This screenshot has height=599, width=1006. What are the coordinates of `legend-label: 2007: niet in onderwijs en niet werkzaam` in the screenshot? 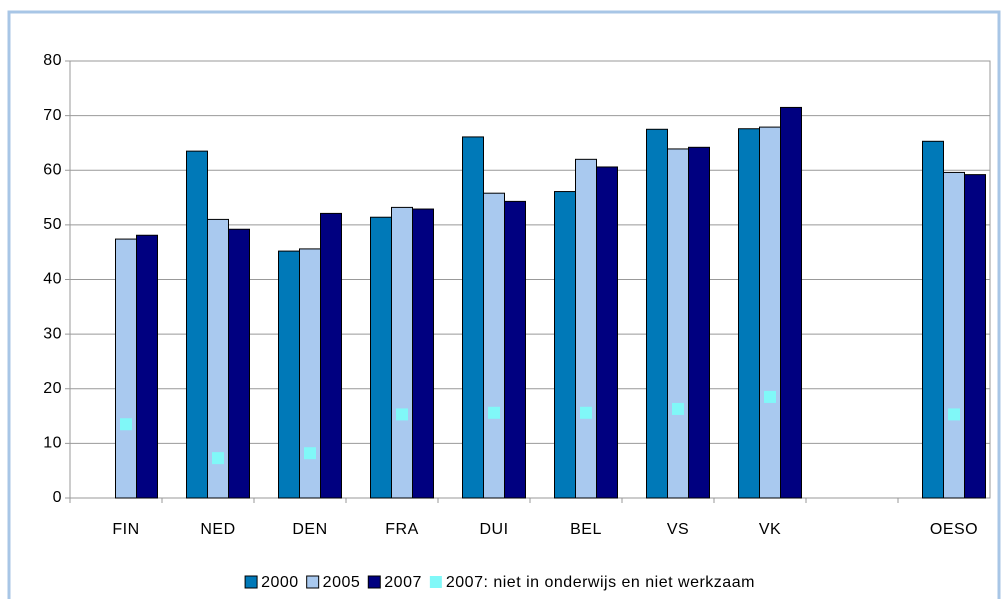 It's located at (600, 582).